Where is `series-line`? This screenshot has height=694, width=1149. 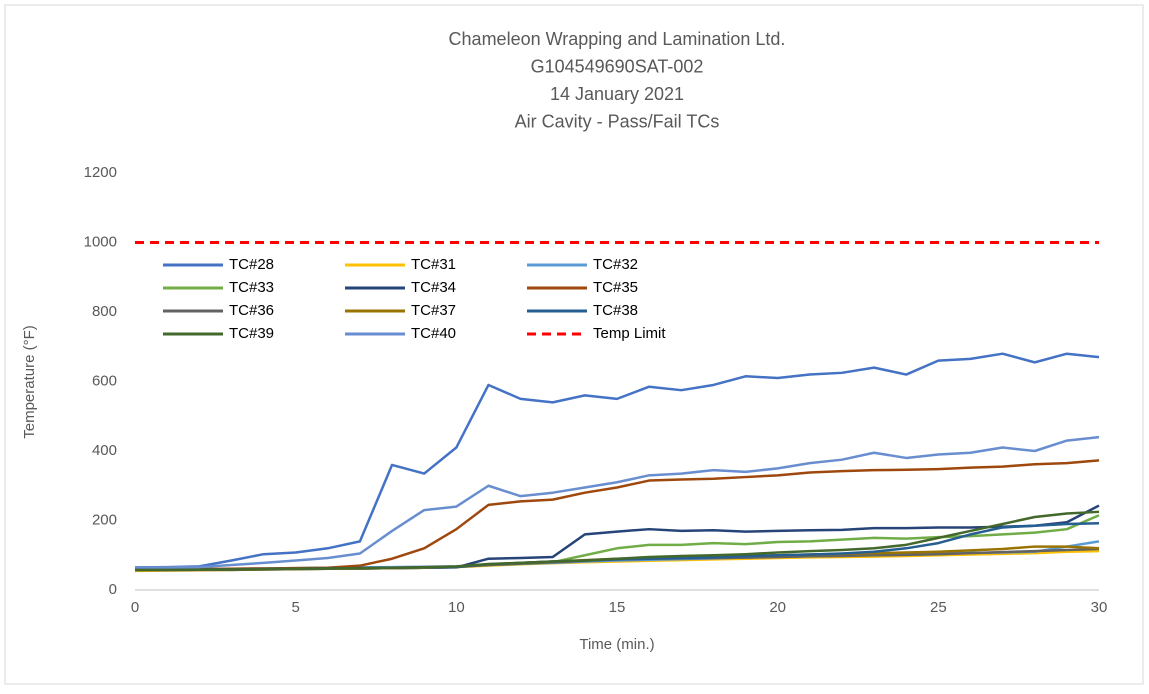 series-line is located at coordinates (617, 541).